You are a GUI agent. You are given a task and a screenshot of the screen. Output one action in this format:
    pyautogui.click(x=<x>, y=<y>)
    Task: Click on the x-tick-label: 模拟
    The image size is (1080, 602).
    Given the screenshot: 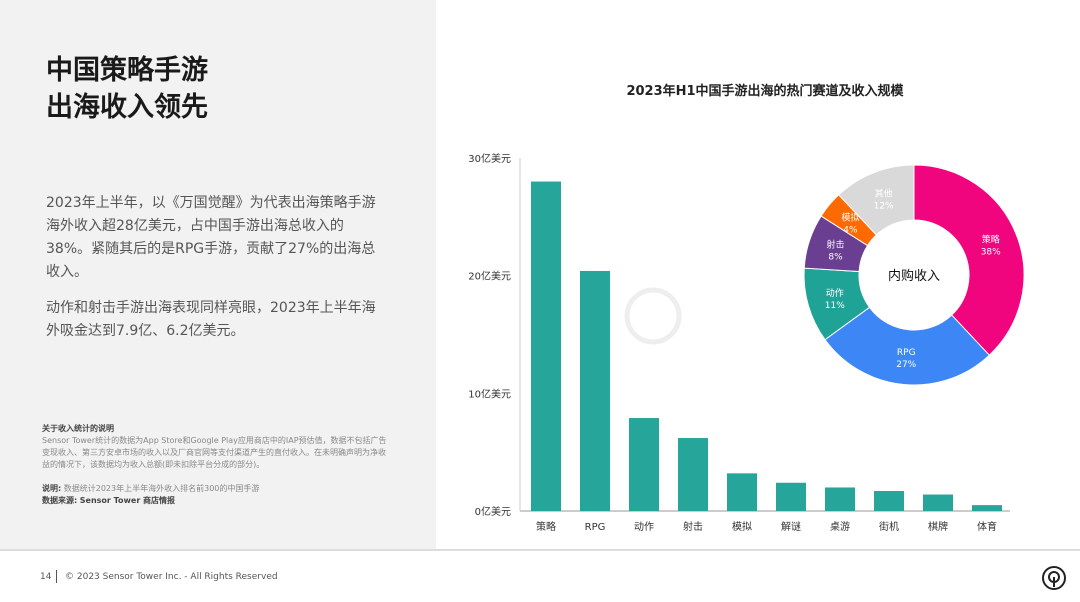 What is the action you would take?
    pyautogui.click(x=742, y=526)
    